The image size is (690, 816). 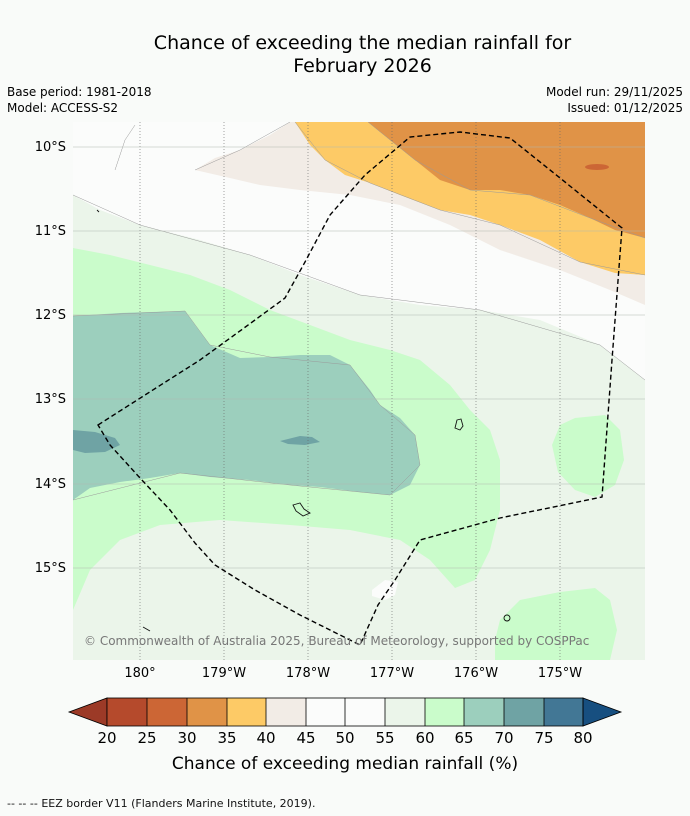 I want to click on colorbar-tick: 55, so click(x=384, y=738).